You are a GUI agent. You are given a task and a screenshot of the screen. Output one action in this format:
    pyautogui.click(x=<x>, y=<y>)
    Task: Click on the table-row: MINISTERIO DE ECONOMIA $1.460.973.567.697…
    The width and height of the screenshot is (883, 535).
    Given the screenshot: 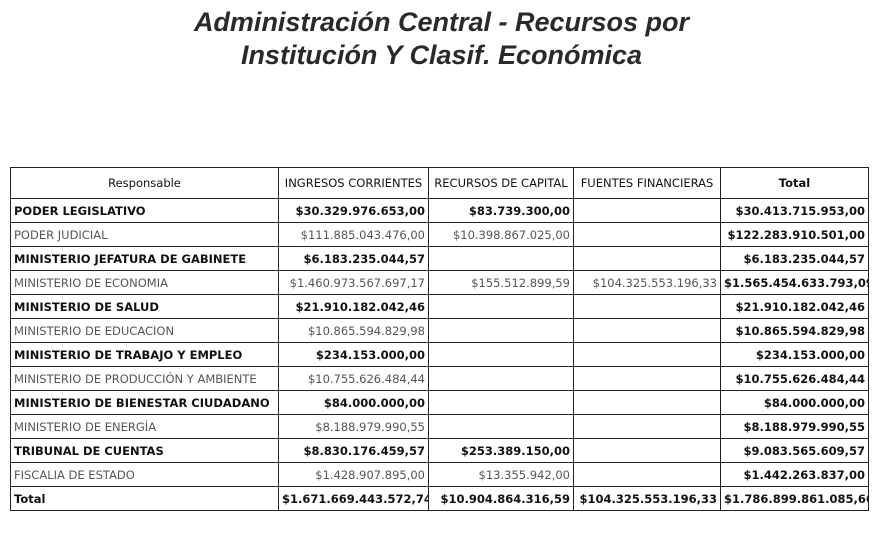 What is the action you would take?
    pyautogui.click(x=439, y=282)
    